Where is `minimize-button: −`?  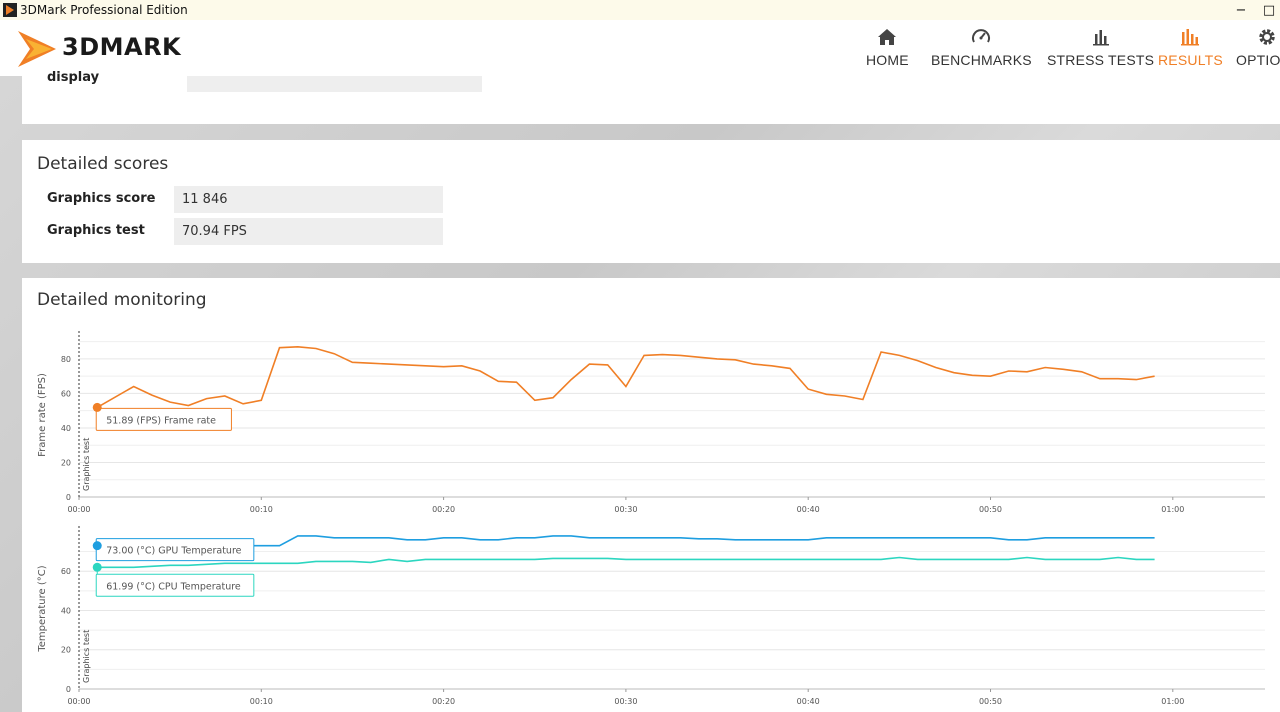 minimize-button: − is located at coordinates (1241, 10).